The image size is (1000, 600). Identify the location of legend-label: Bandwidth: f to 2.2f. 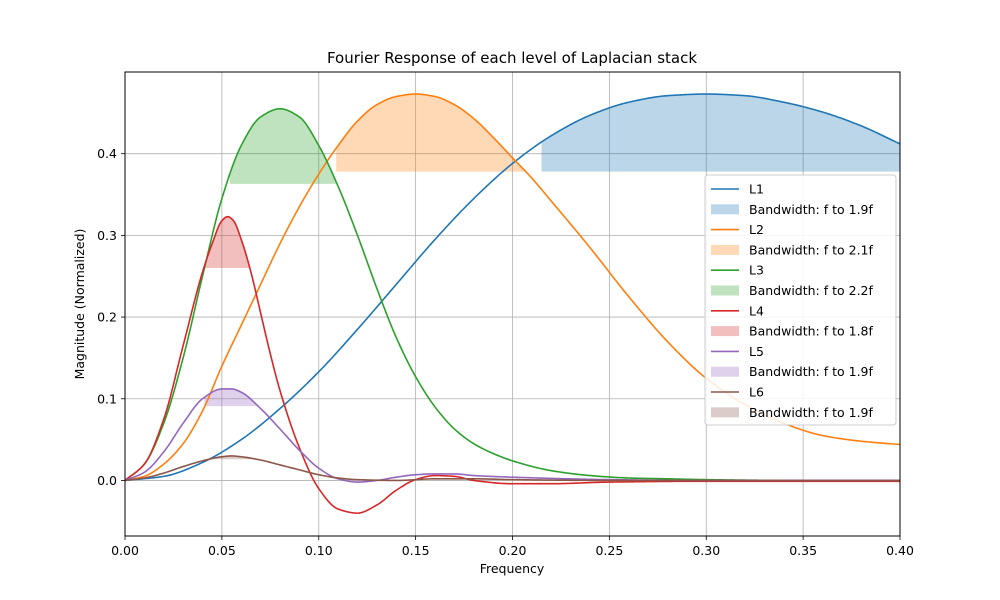
(811, 290).